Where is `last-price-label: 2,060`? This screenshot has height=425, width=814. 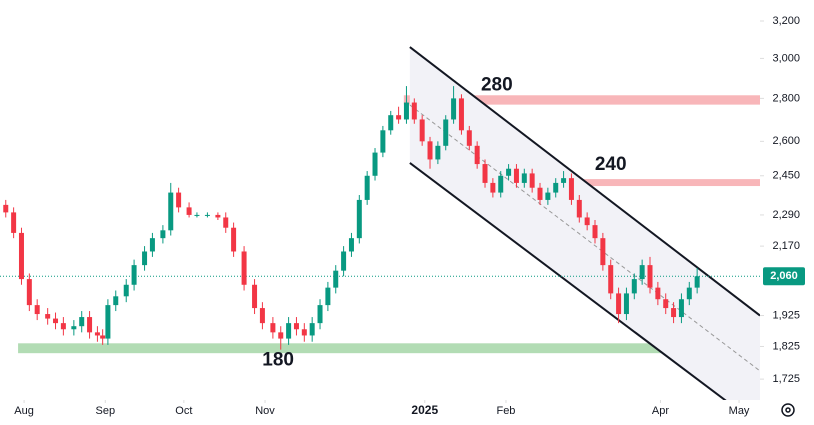
last-price-label: 2,060 is located at coordinates (784, 276).